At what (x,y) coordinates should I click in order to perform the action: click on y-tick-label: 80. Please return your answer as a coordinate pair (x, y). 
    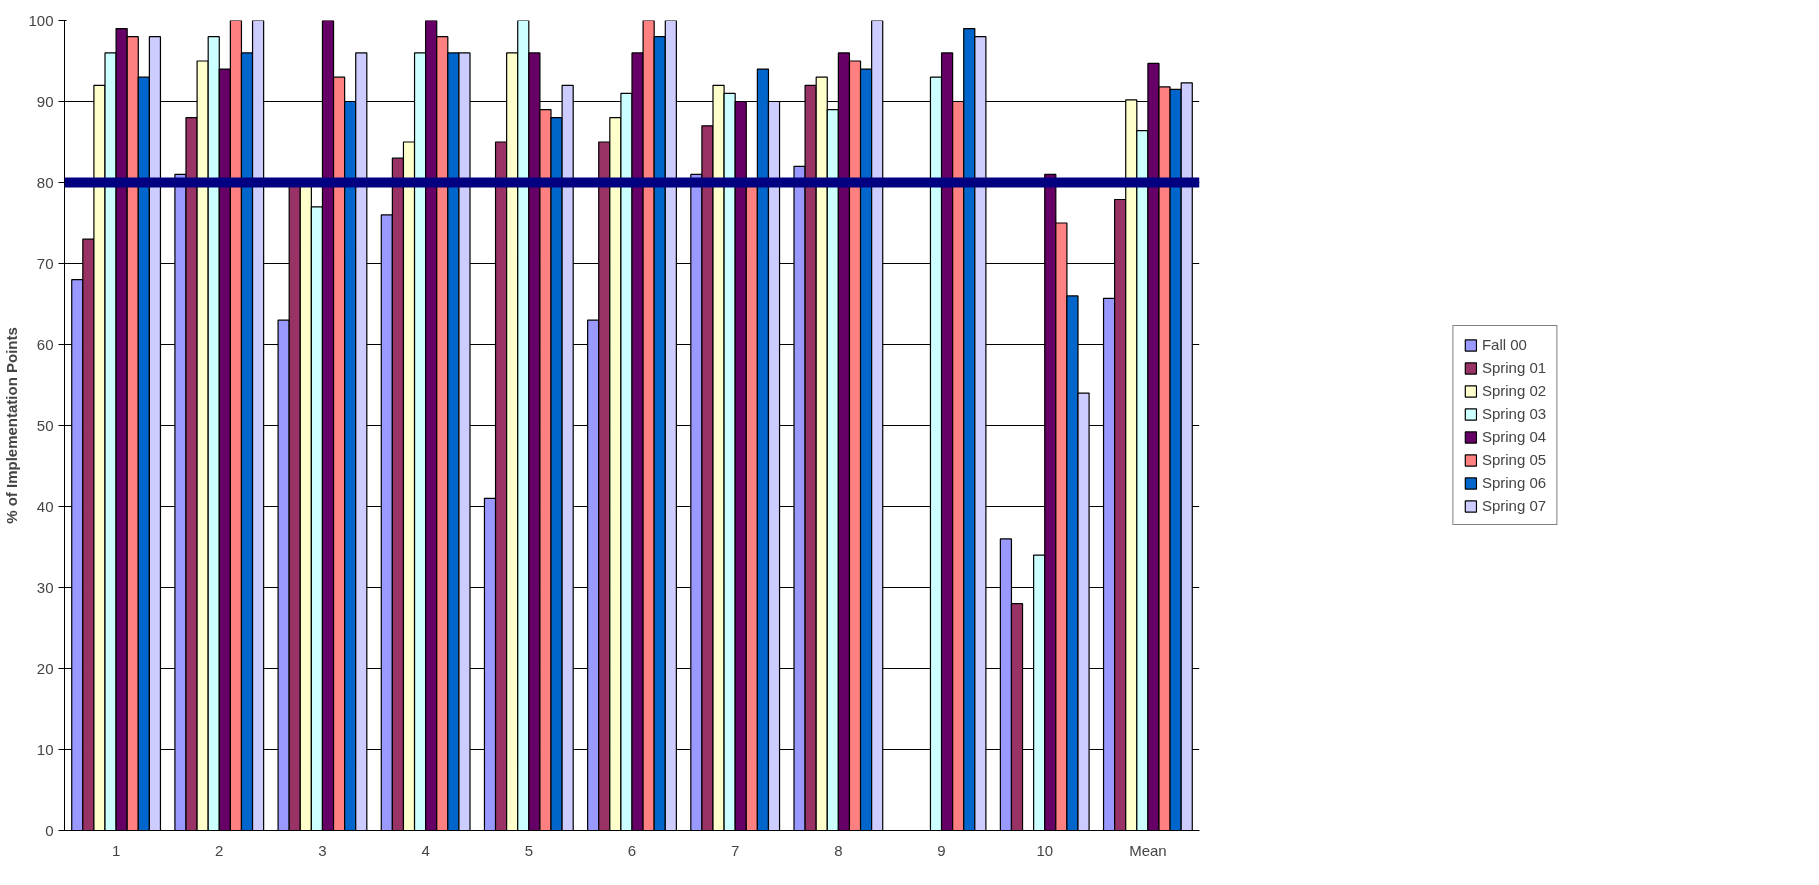
    Looking at the image, I should click on (45, 182).